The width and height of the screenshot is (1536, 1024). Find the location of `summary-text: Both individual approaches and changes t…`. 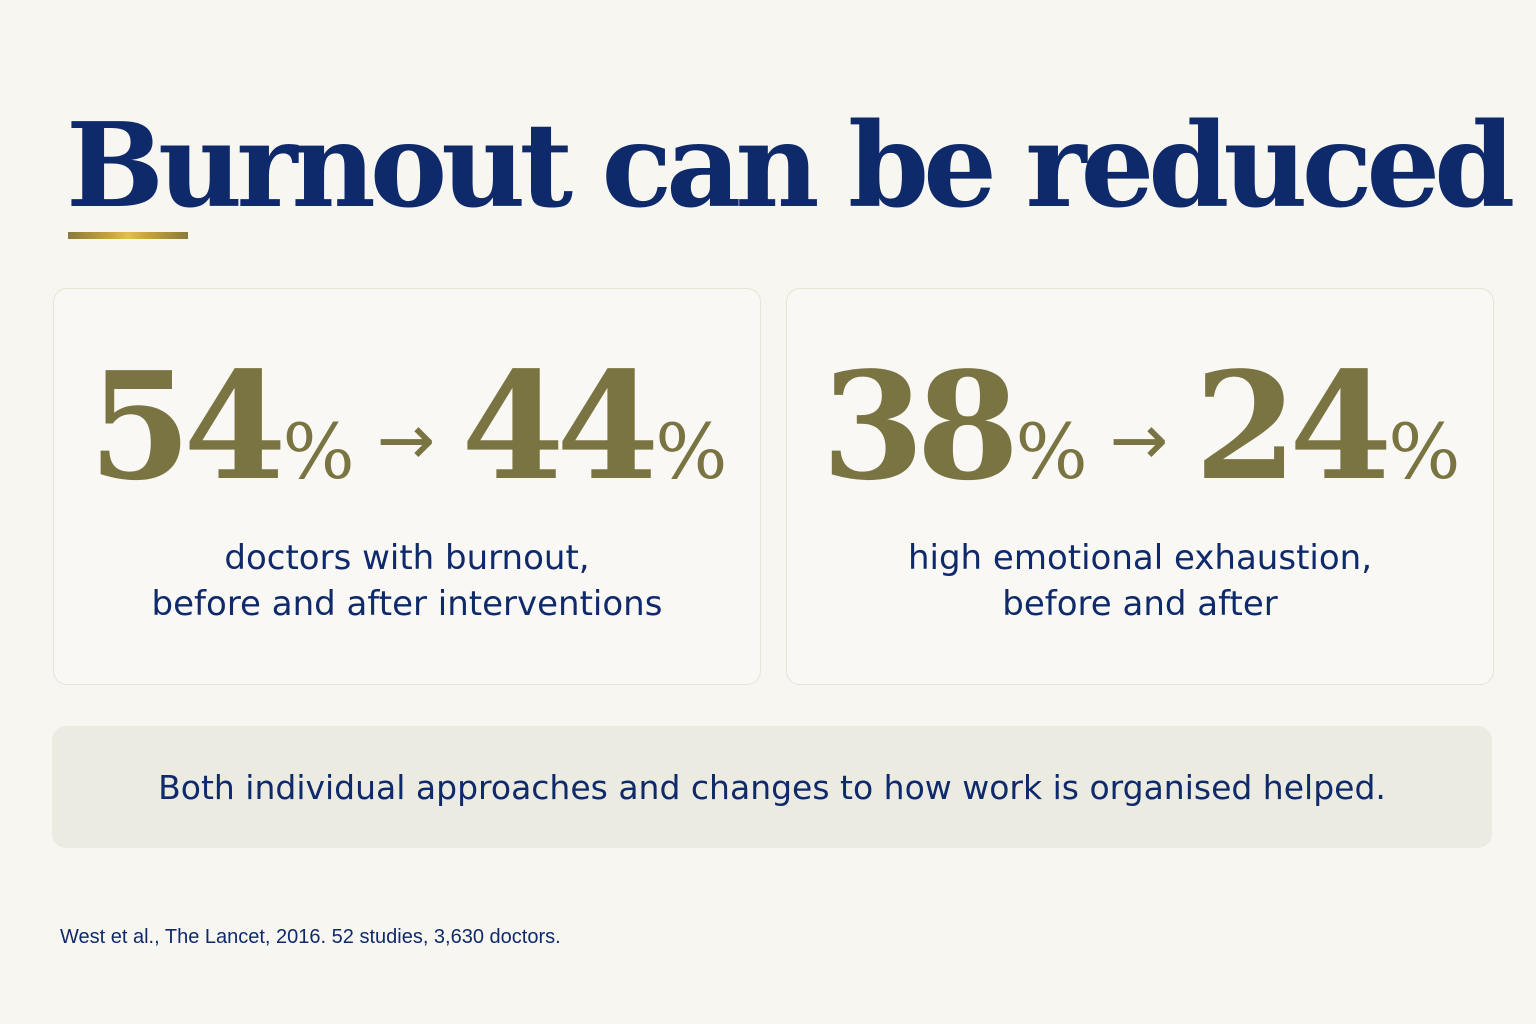

summary-text: Both individual approaches and changes t… is located at coordinates (772, 787).